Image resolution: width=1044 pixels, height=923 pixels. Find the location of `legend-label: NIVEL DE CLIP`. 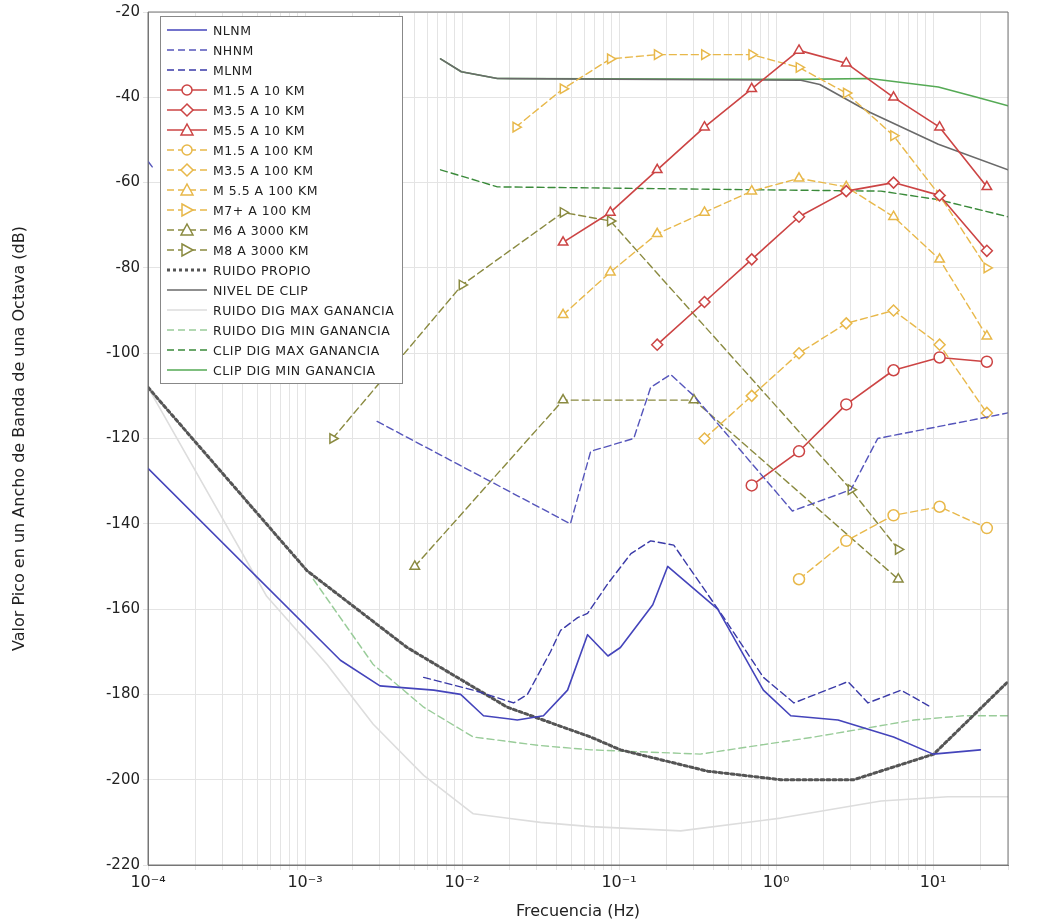

legend-label: NIVEL DE CLIP is located at coordinates (261, 290).